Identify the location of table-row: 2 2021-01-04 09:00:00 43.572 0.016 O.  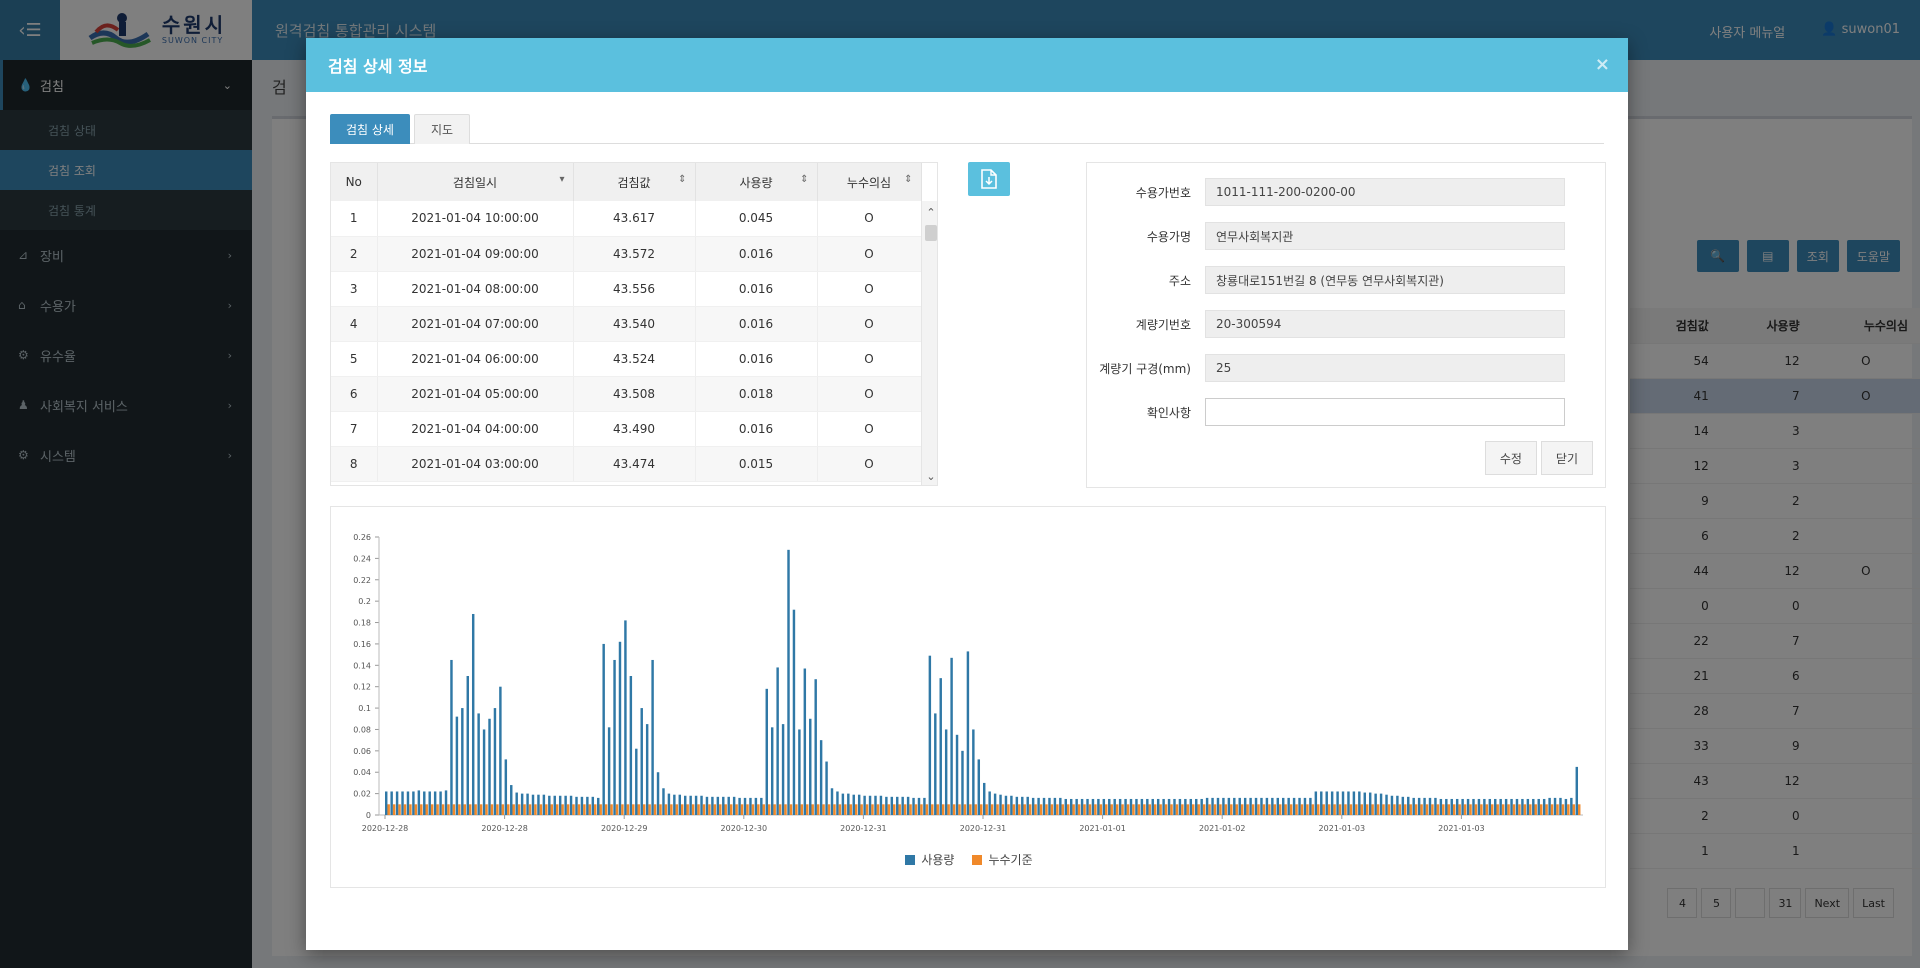
(626, 254).